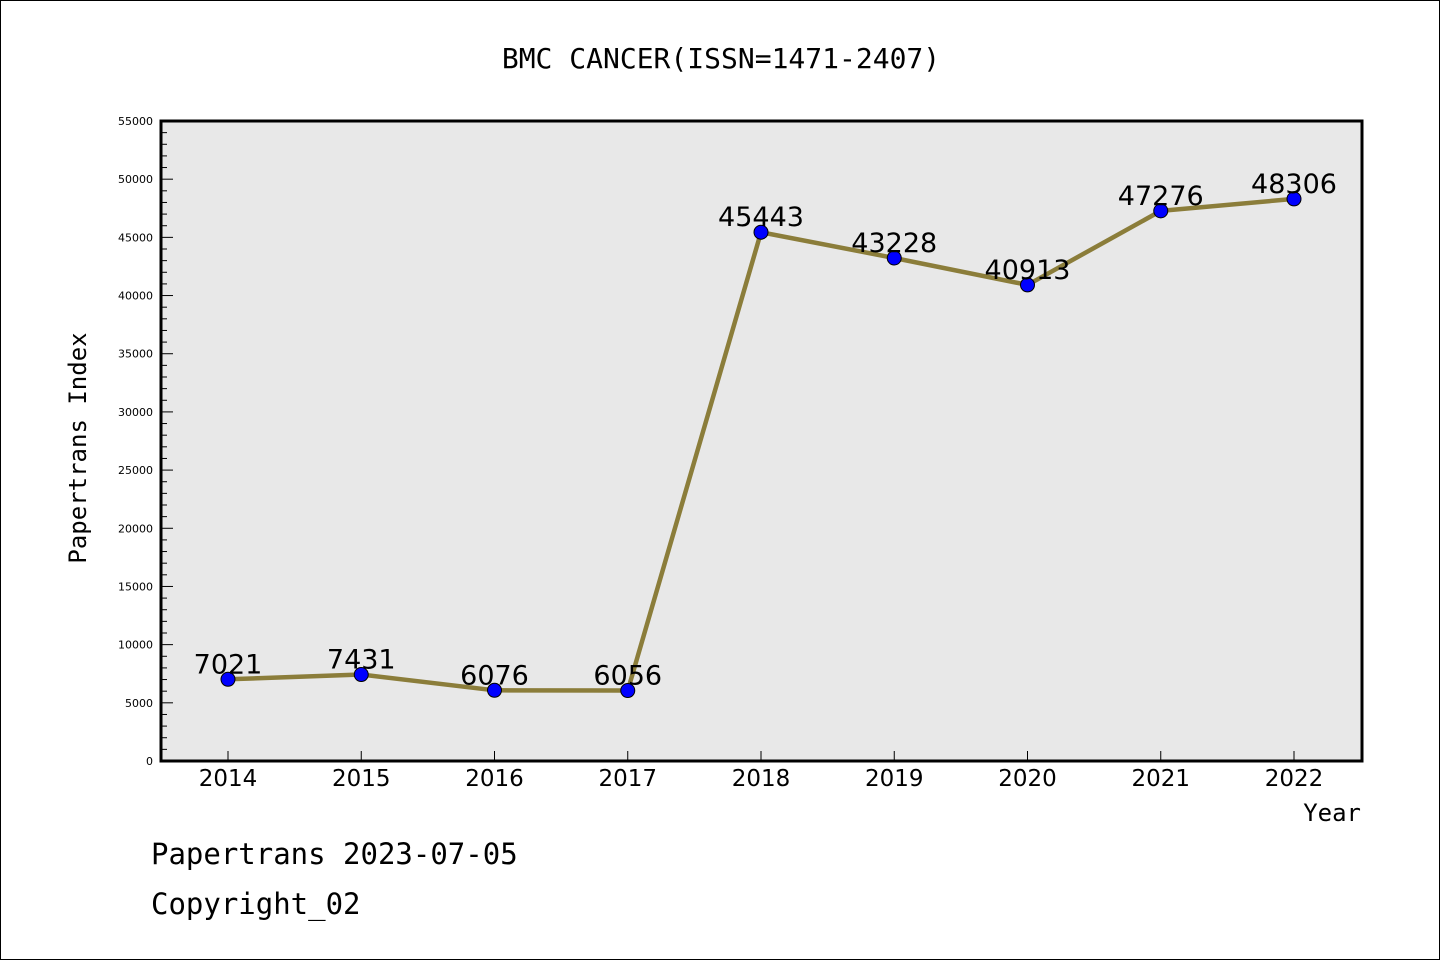 The height and width of the screenshot is (961, 1440). What do you see at coordinates (627, 676) in the screenshot?
I see `data-label: 6056` at bounding box center [627, 676].